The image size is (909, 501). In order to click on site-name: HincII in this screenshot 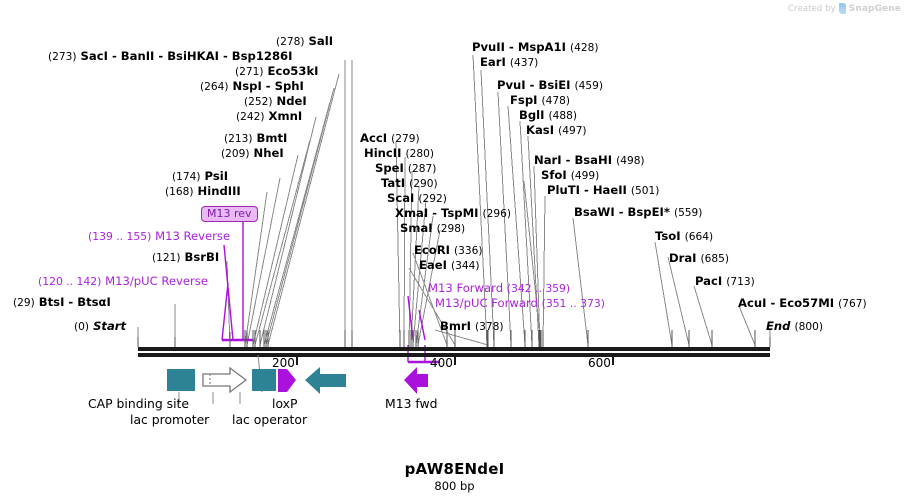, I will do `click(383, 153)`.